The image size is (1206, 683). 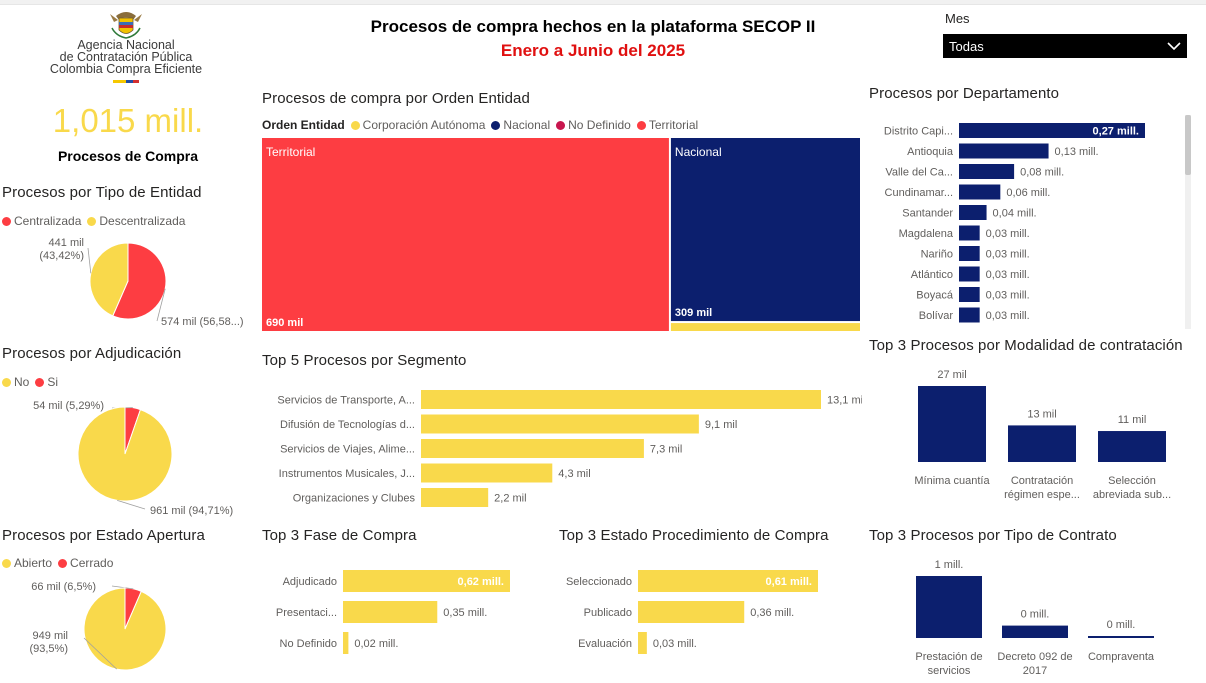 I want to click on legend-item: No, so click(x=15, y=382).